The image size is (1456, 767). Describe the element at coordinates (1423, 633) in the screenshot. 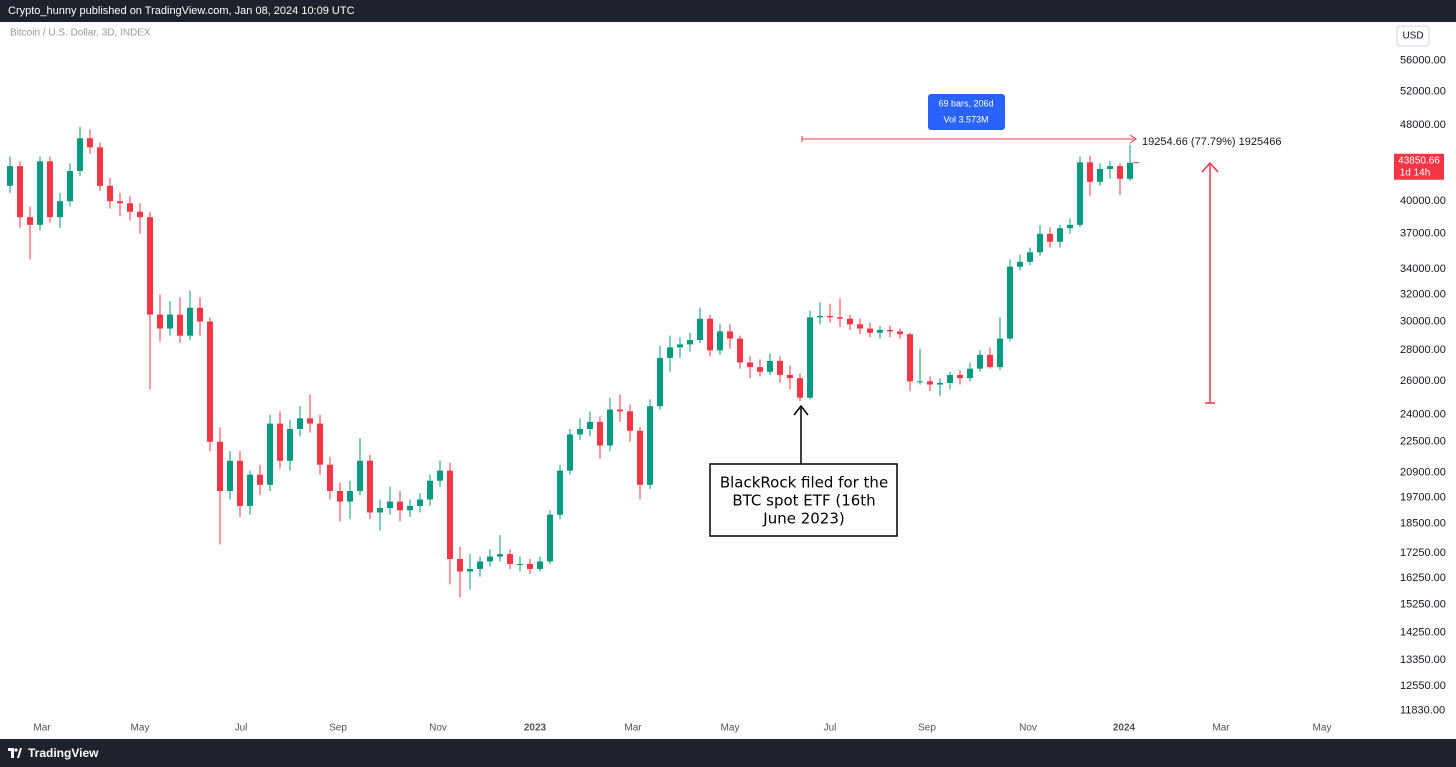

I see `y-tick-label: 14250.00` at that location.